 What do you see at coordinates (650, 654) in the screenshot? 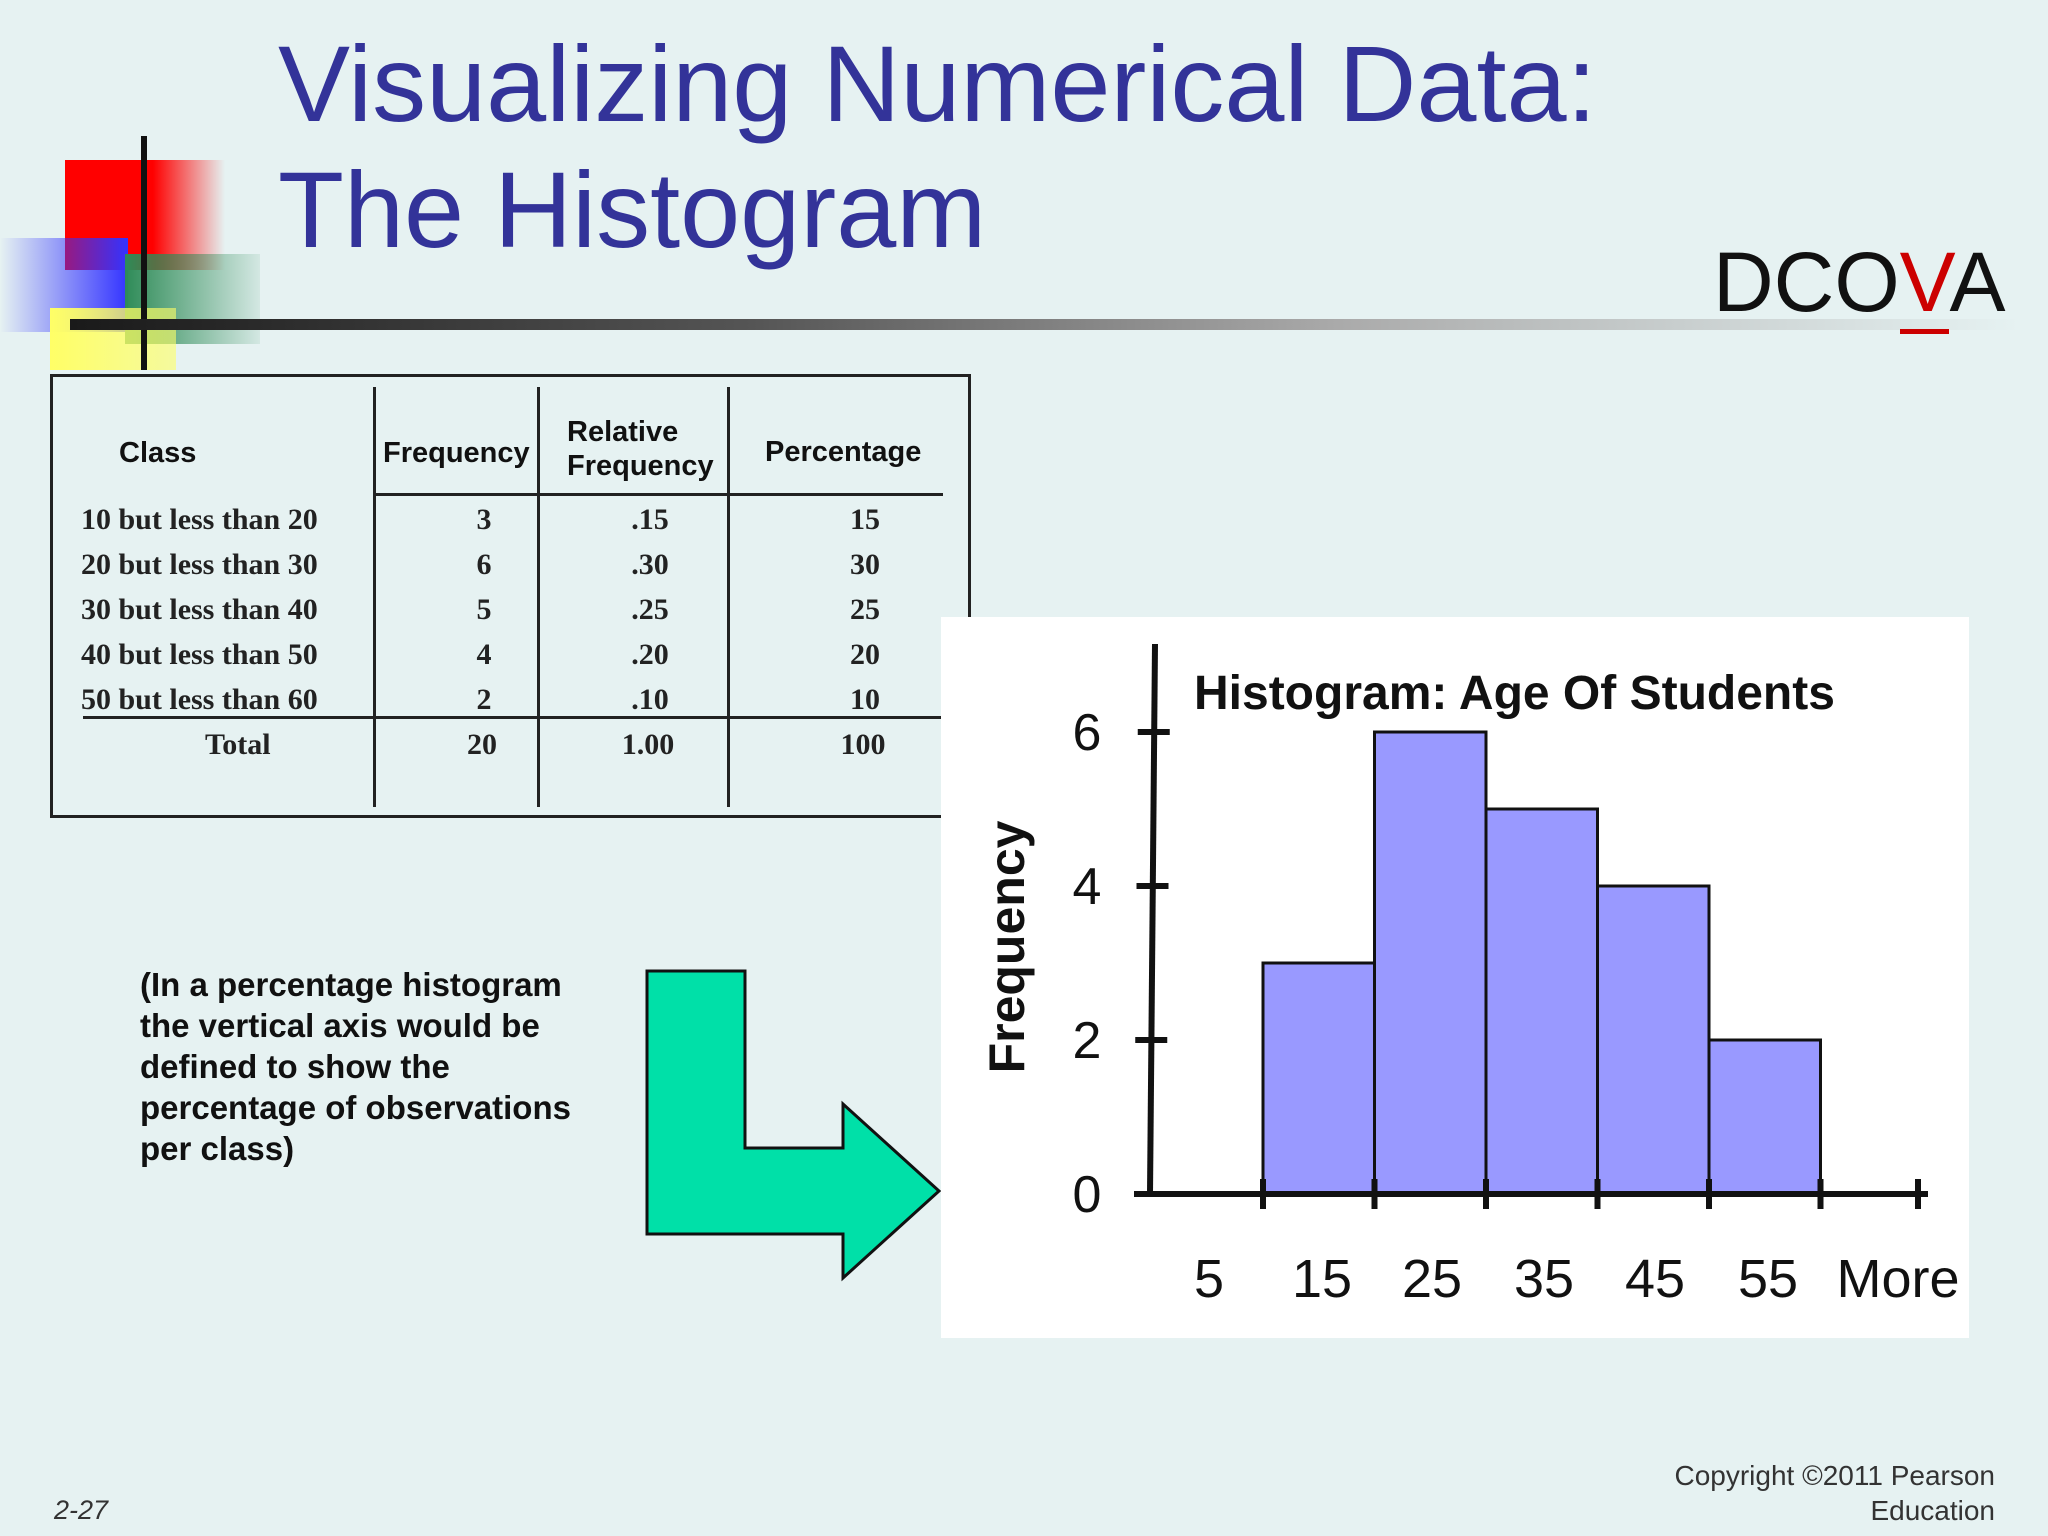
I see `cell-relative: .20` at bounding box center [650, 654].